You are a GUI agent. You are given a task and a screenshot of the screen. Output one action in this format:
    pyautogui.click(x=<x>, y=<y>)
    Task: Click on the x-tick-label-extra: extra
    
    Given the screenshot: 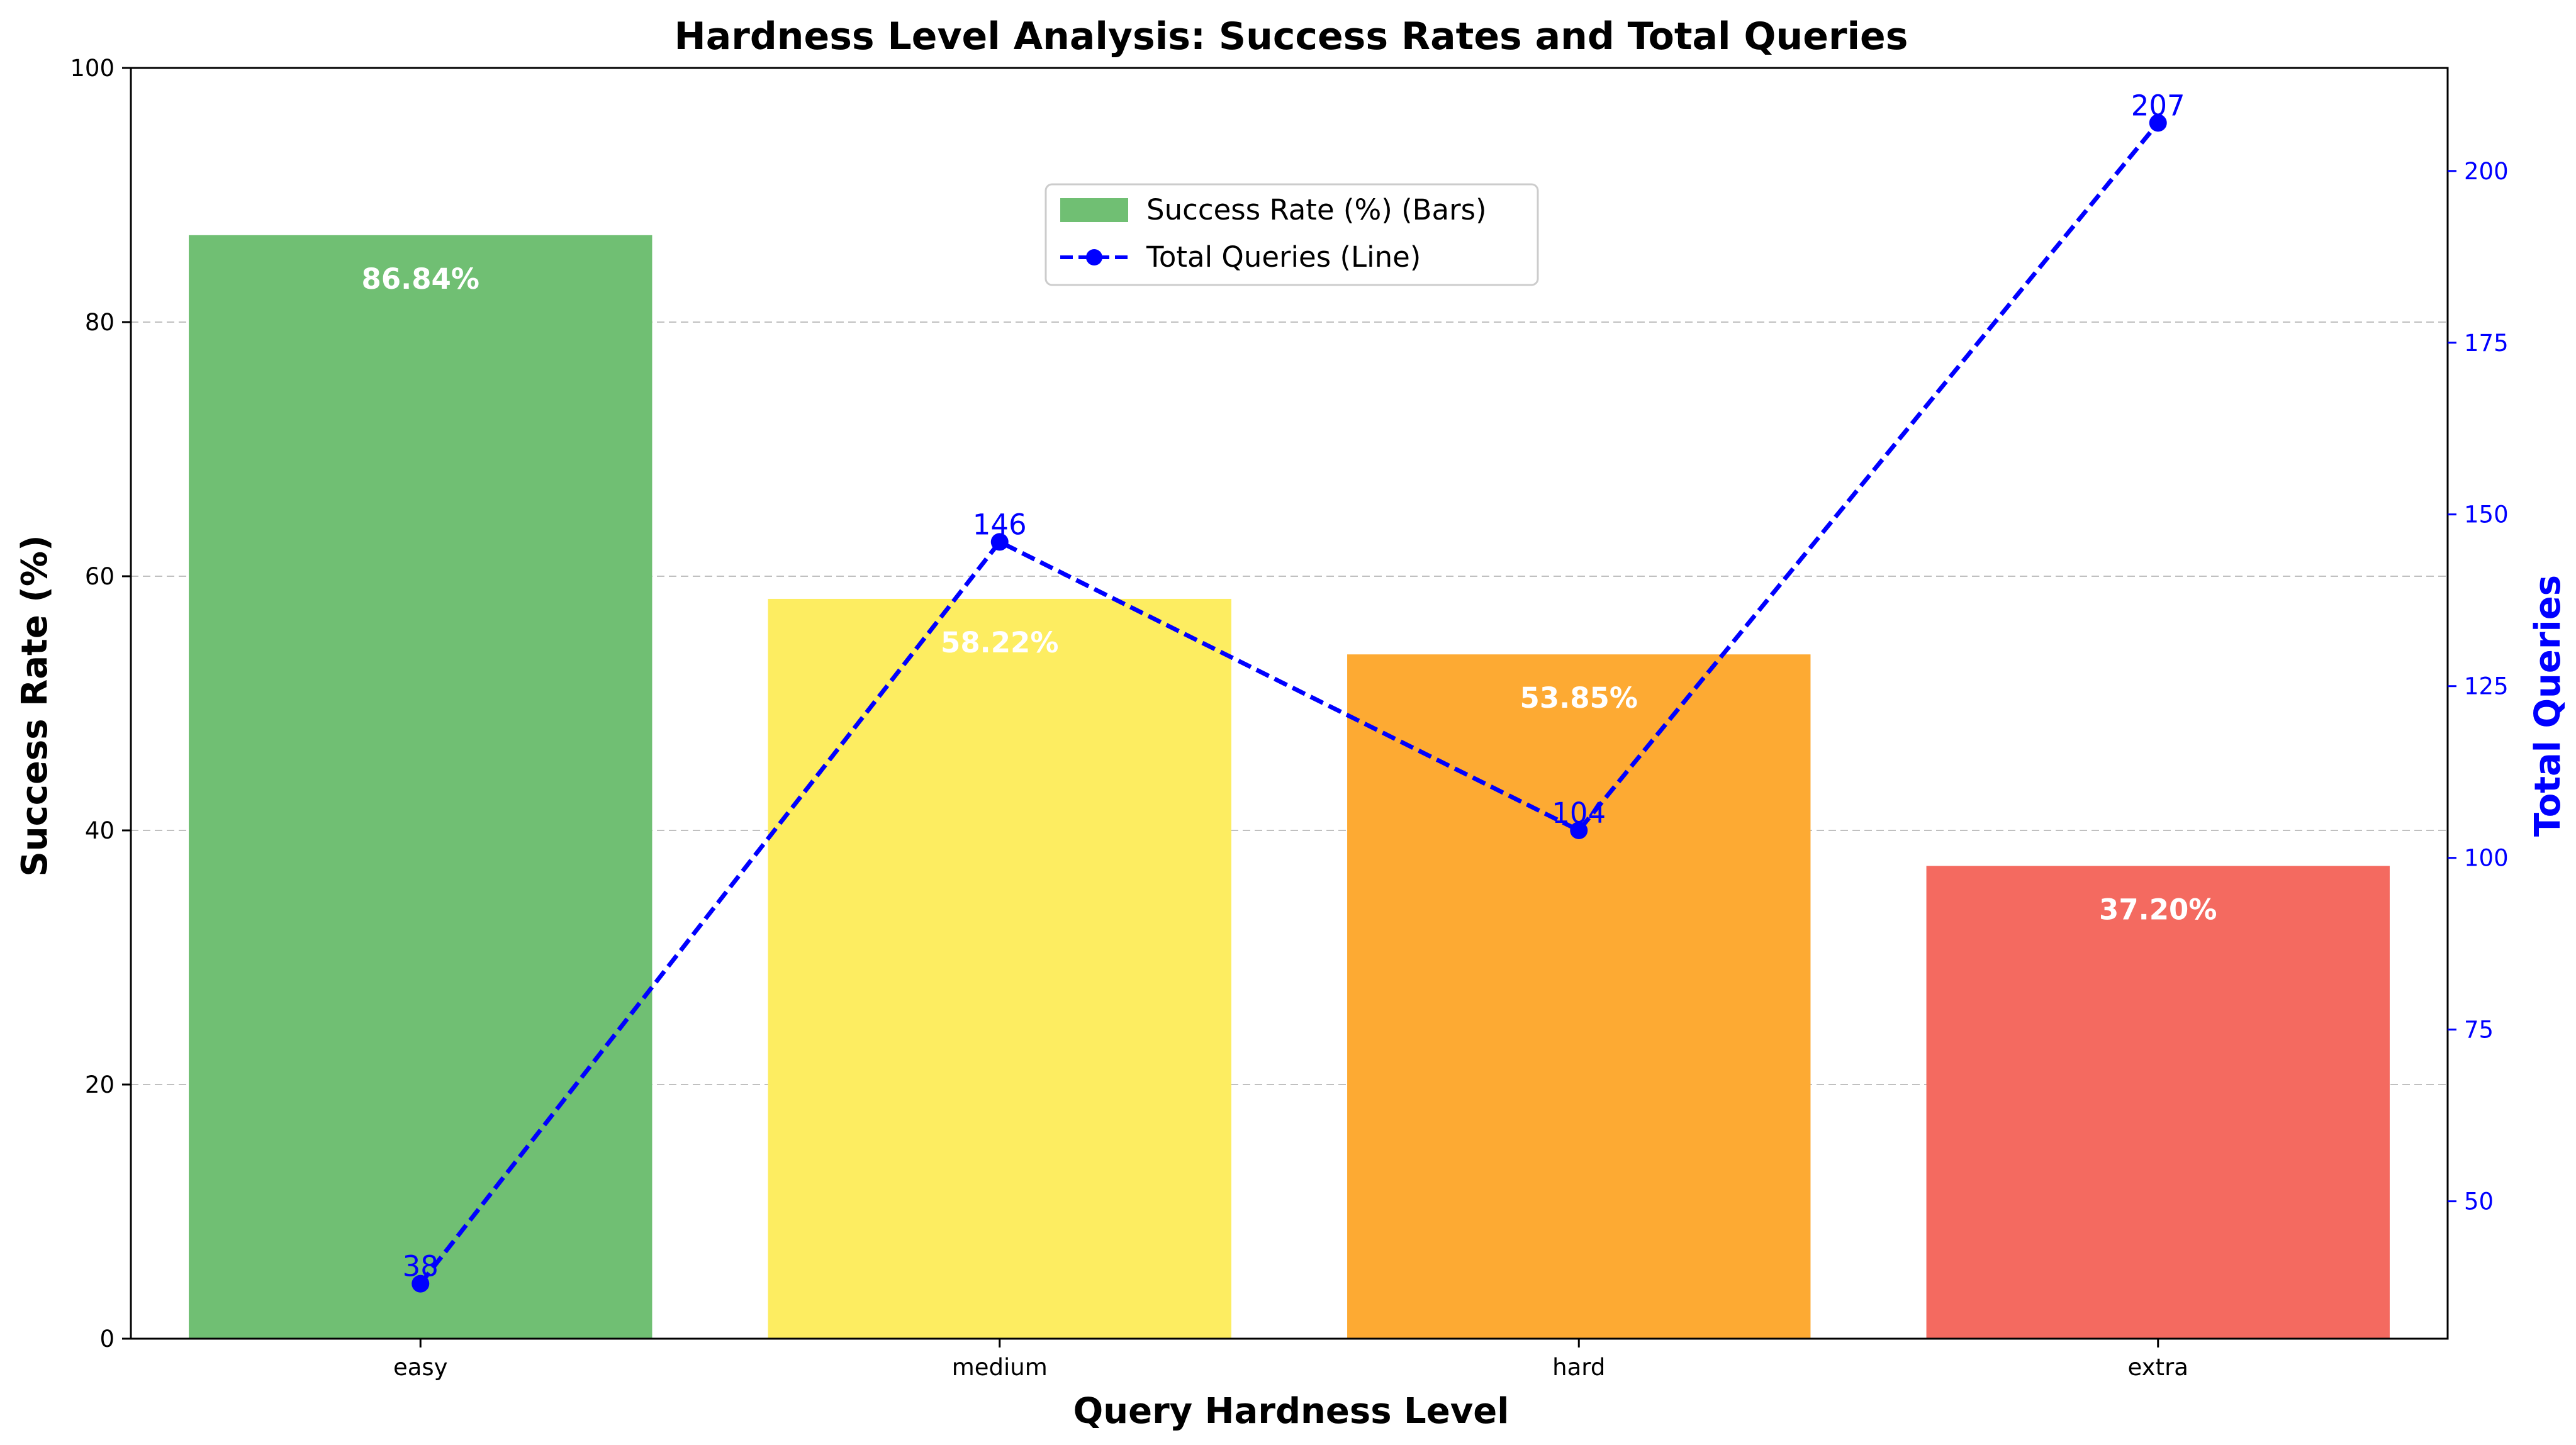 What is the action you would take?
    pyautogui.click(x=2158, y=1367)
    